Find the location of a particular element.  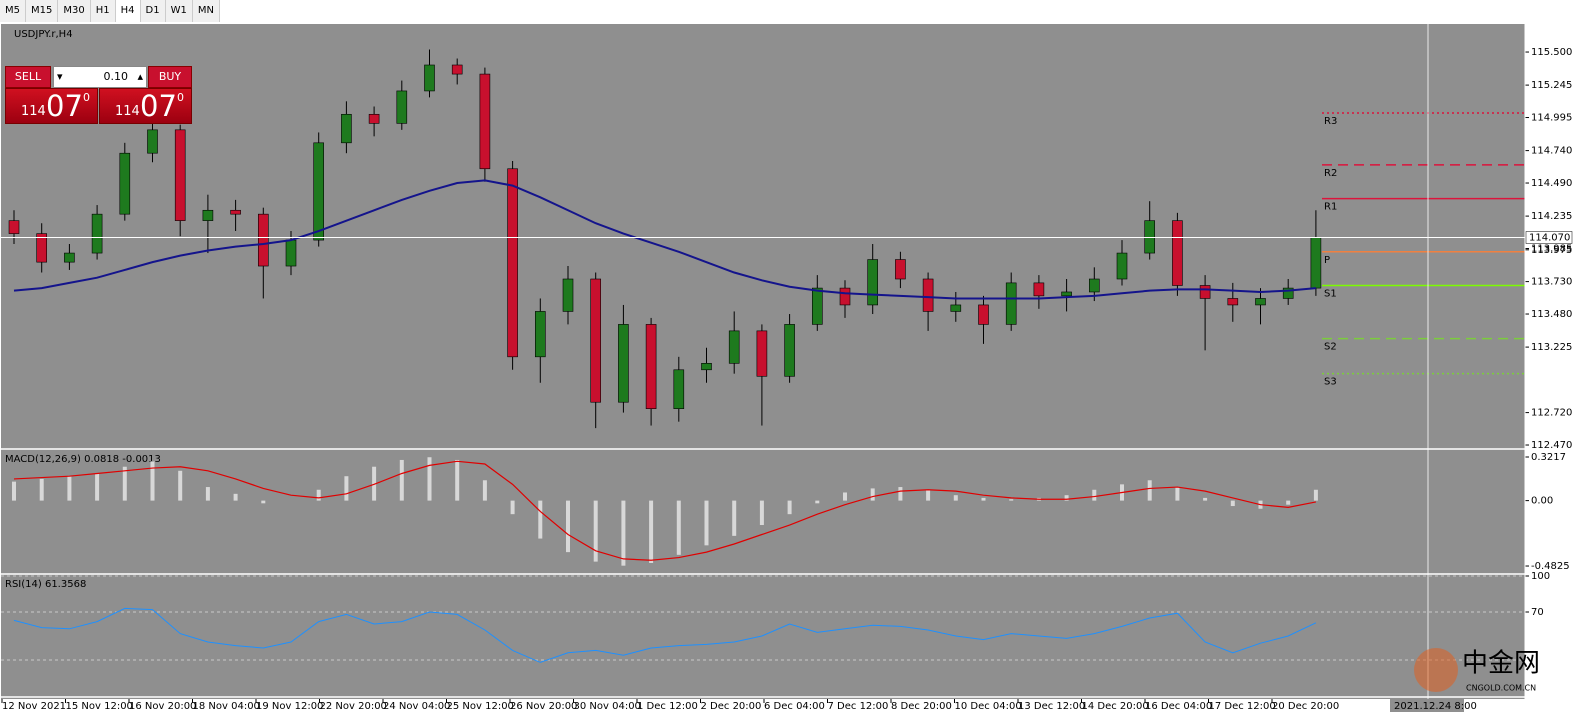

pivot-label: S2 is located at coordinates (1330, 347).